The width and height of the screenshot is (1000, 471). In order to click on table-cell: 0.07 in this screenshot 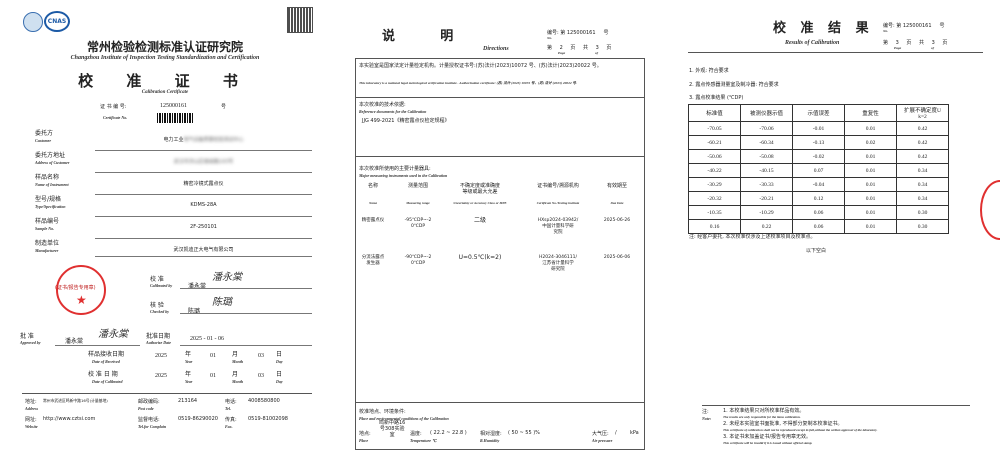, I will do `click(818, 170)`.